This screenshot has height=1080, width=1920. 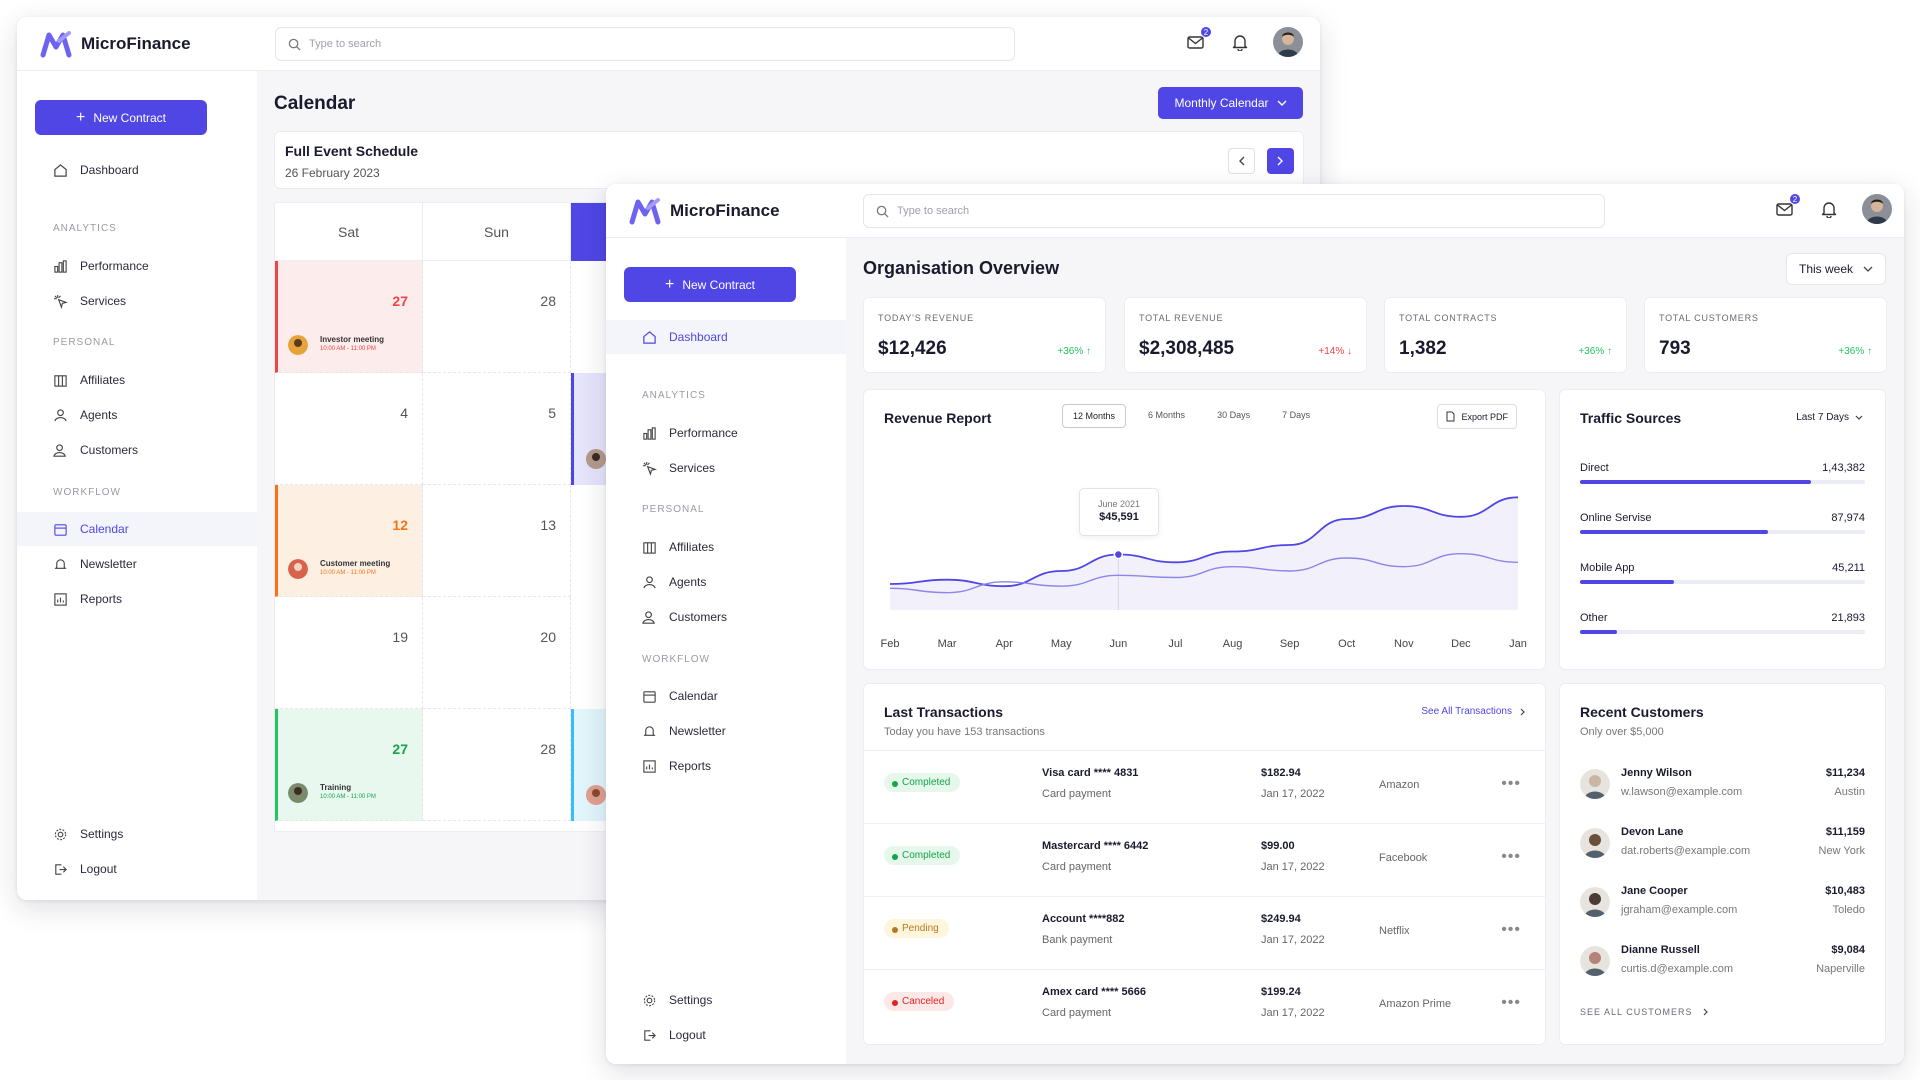 What do you see at coordinates (103, 380) in the screenshot?
I see `nav-label: Affiliates` at bounding box center [103, 380].